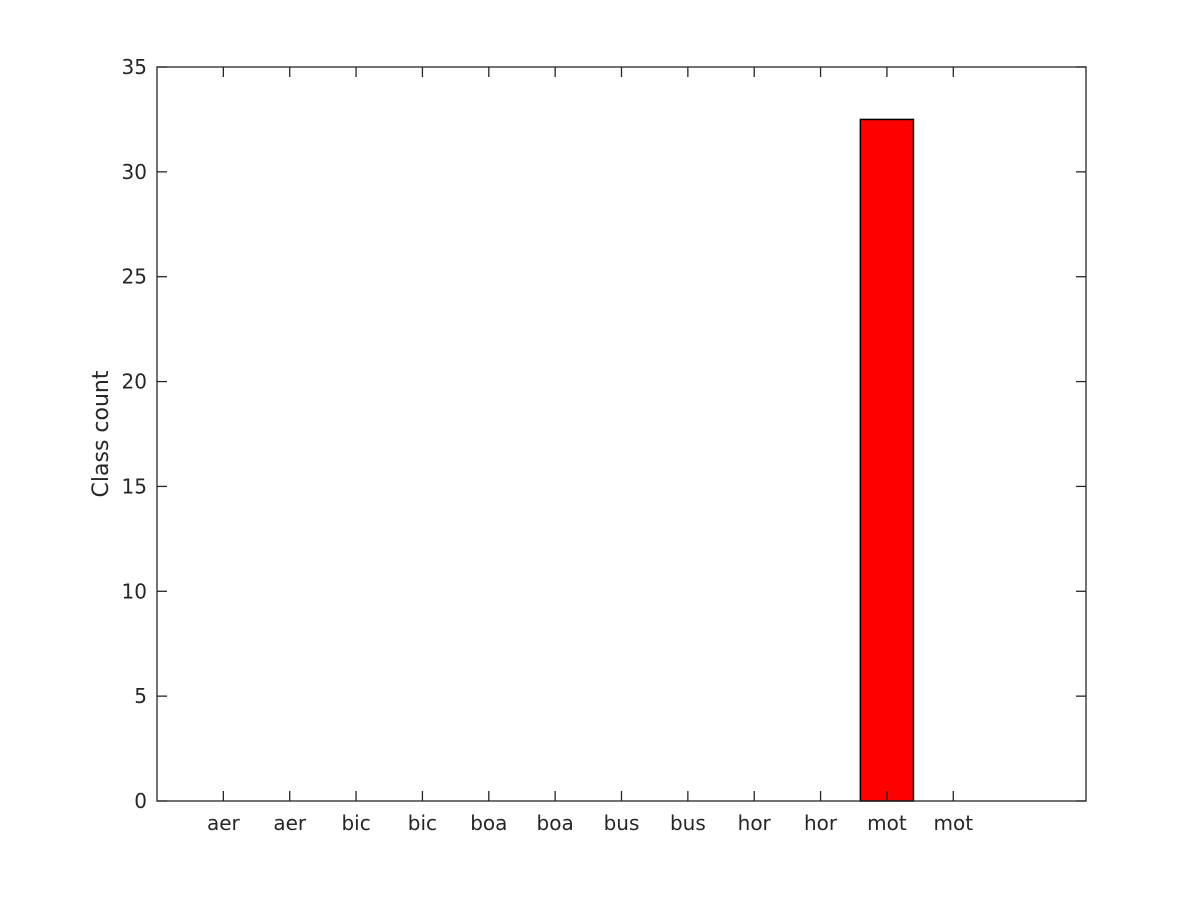 This screenshot has height=900, width=1200. Describe the element at coordinates (290, 823) in the screenshot. I see `x-tick-label-aer-1: aer` at that location.